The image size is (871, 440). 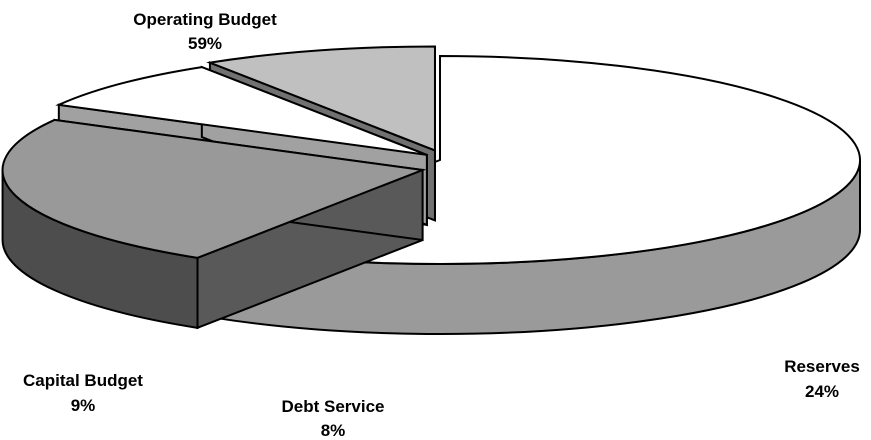 I want to click on label-operating-budget-pct: 59%, so click(x=205, y=43).